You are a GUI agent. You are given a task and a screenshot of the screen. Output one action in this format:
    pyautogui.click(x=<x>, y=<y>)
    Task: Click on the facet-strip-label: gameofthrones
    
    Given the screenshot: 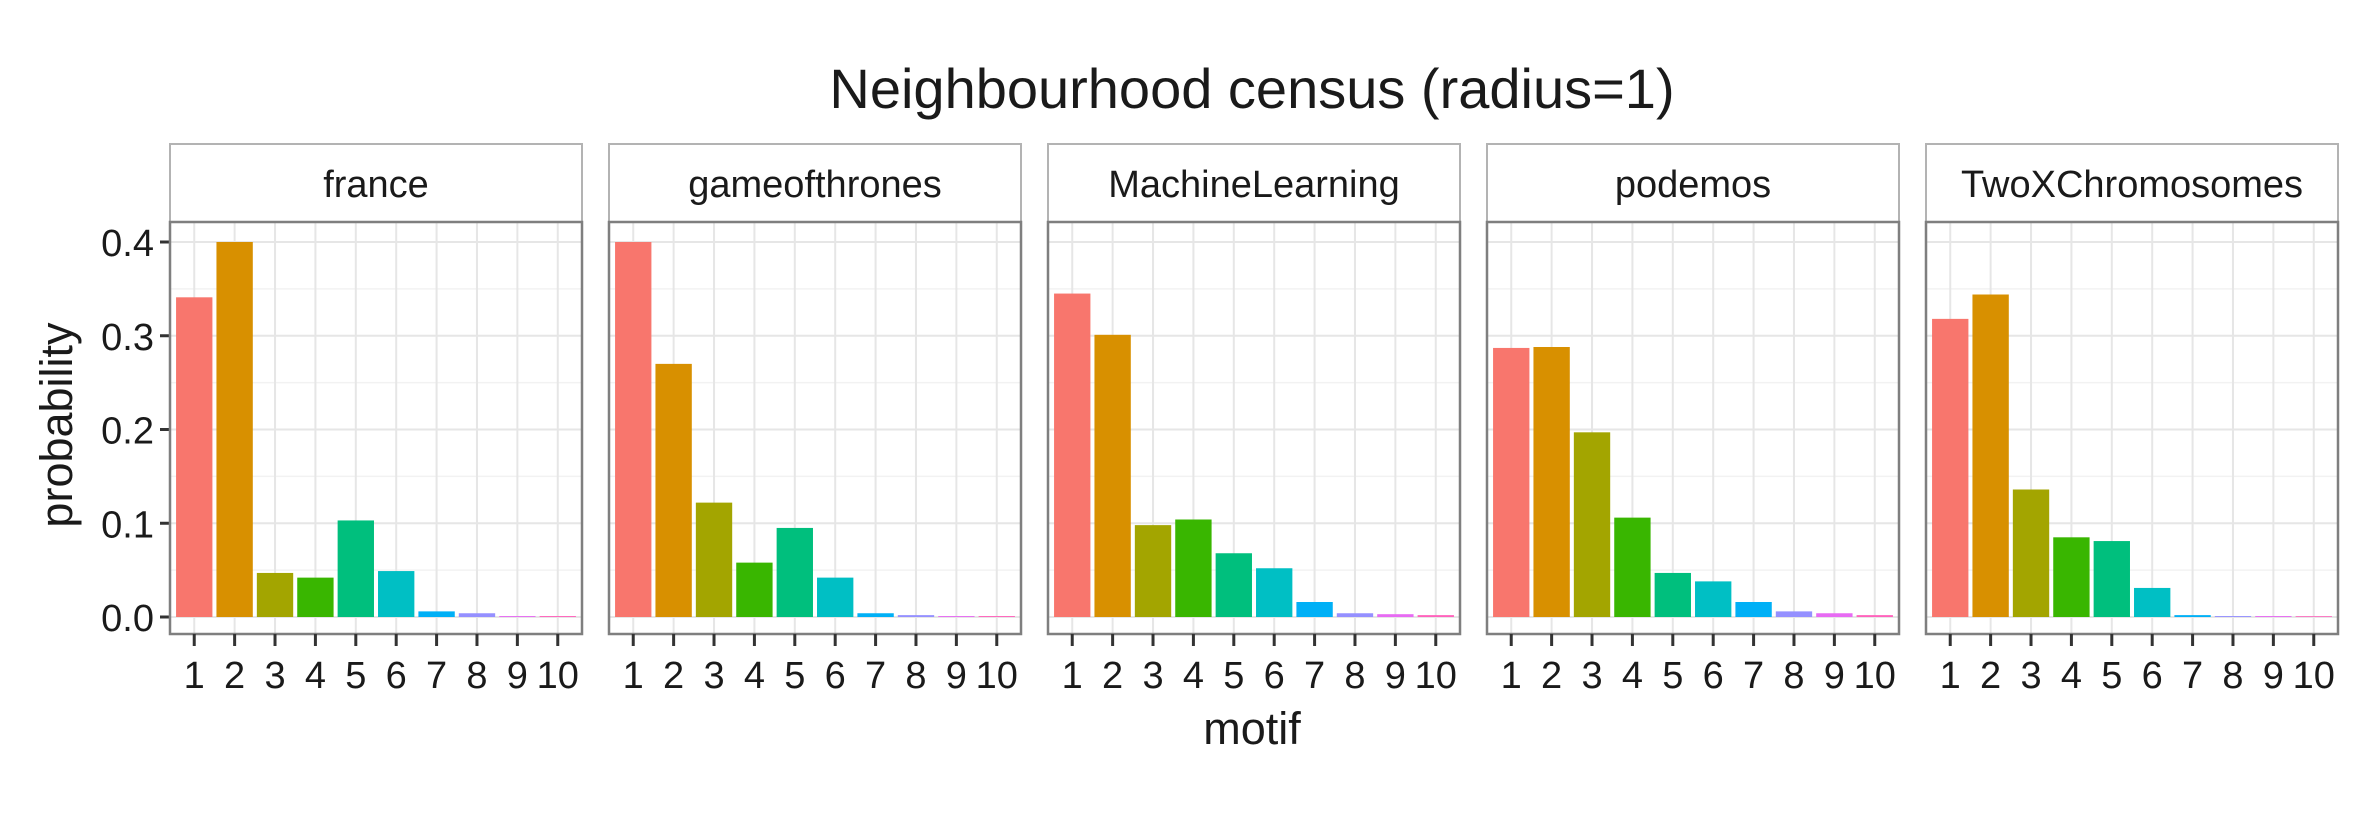 What is the action you would take?
    pyautogui.click(x=815, y=185)
    